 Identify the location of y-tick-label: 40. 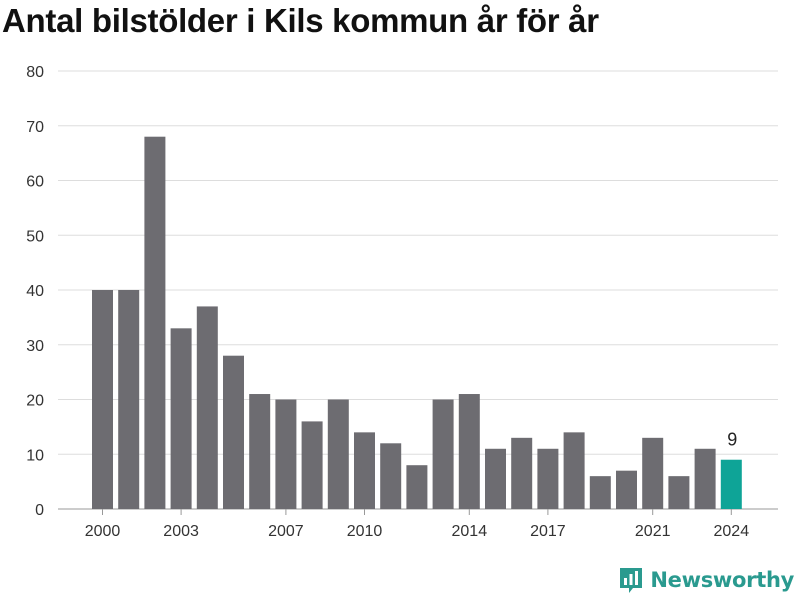
(35, 291).